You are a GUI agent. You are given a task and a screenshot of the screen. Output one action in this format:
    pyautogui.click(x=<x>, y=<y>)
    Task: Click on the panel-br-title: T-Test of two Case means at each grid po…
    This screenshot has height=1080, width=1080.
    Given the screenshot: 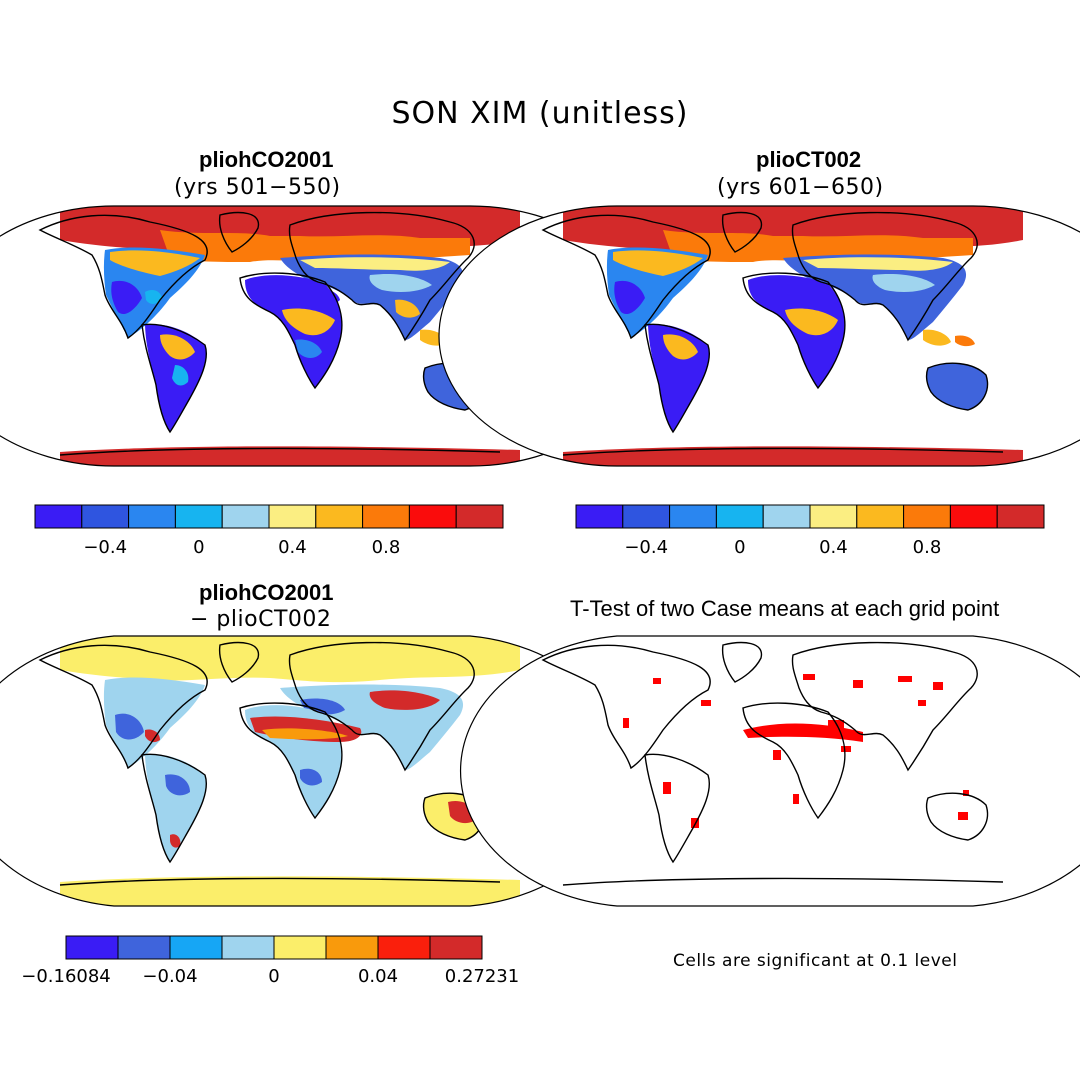 What is the action you would take?
    pyautogui.click(x=785, y=608)
    